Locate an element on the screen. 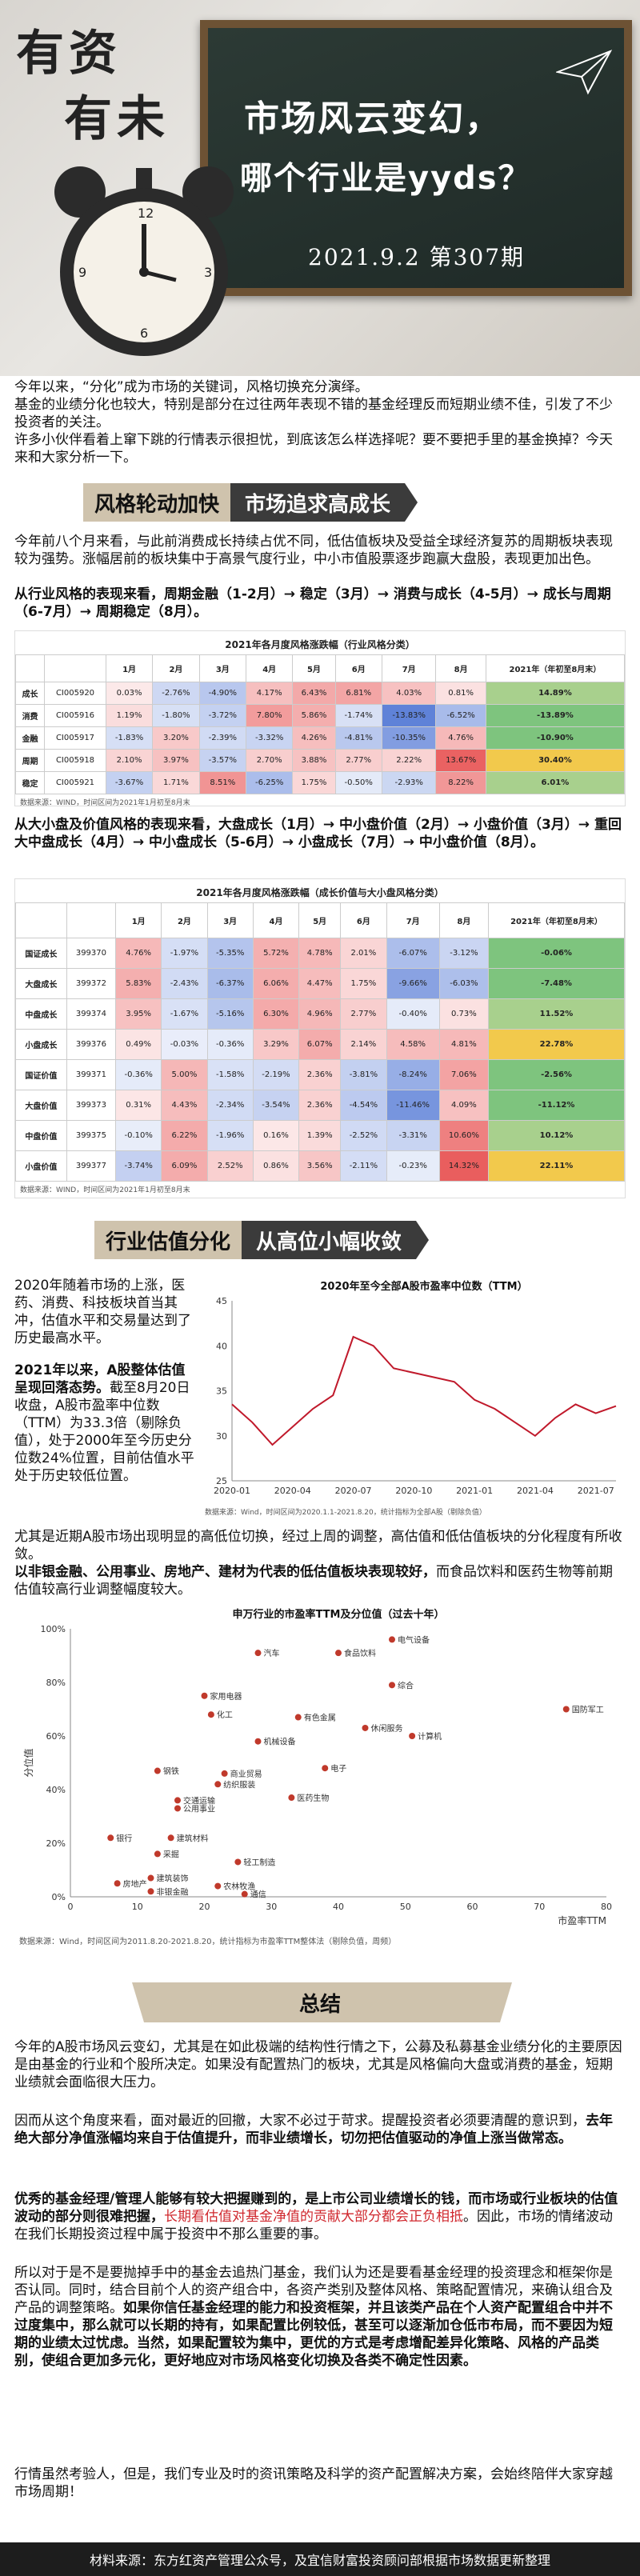 This screenshot has height=2576, width=640. value-cell: 4.17% is located at coordinates (269, 693).